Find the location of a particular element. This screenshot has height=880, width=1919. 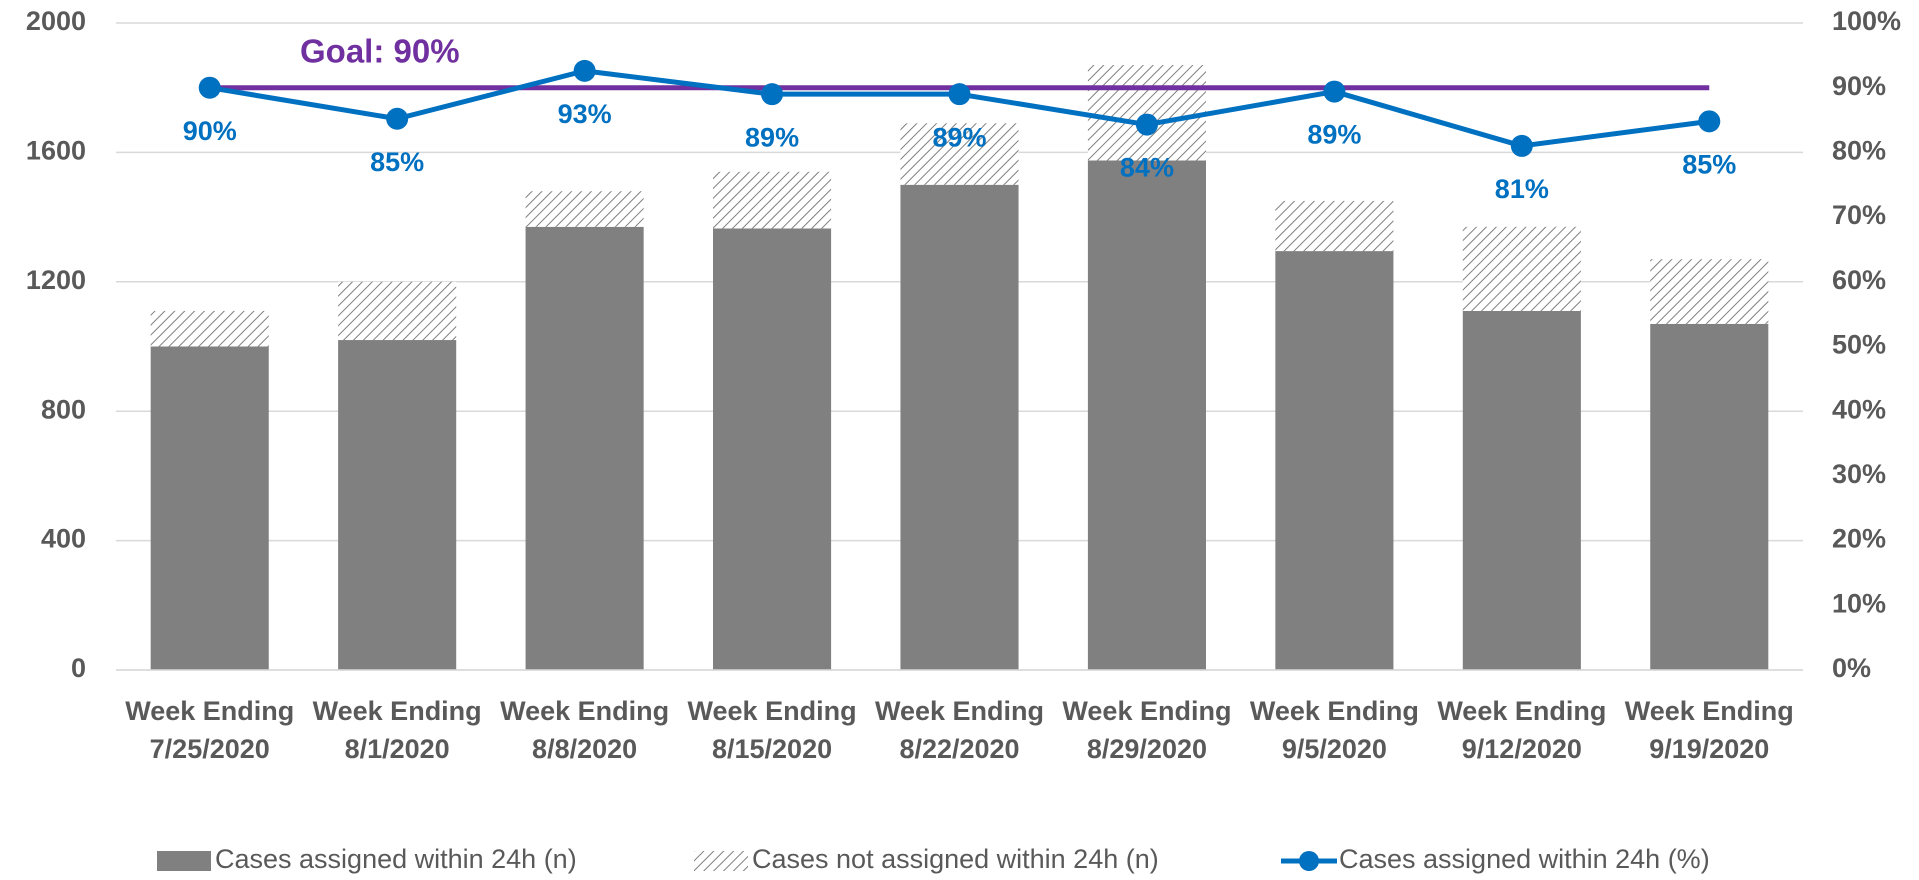

y-tick-label: 400 is located at coordinates (63, 539).